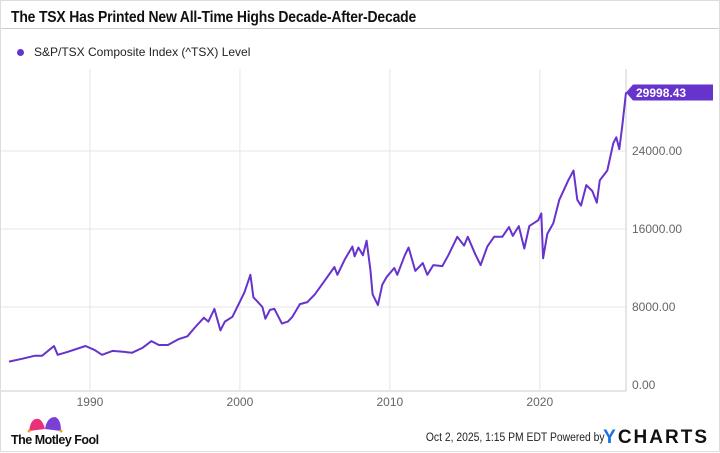  What do you see at coordinates (515, 438) in the screenshot?
I see `footer-timestamp: Oct 2, 2025, 1:15 PM EDT Powered by` at bounding box center [515, 438].